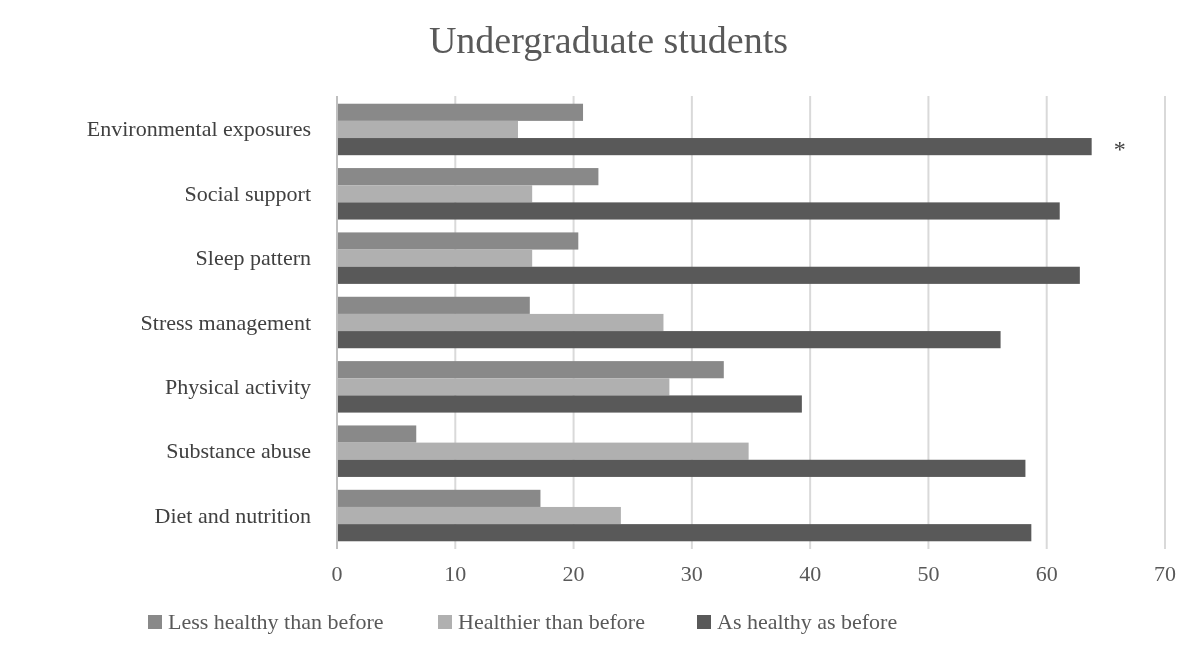  I want to click on y-tick-label: Environmental exposures, so click(198, 129).